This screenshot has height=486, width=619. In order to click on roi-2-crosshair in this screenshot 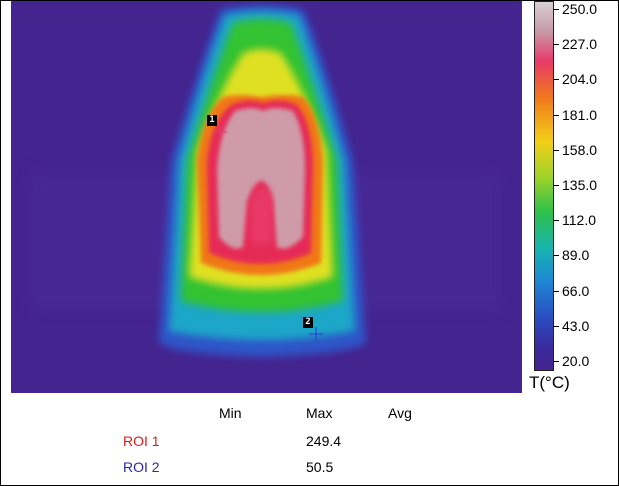, I will do `click(316, 334)`.